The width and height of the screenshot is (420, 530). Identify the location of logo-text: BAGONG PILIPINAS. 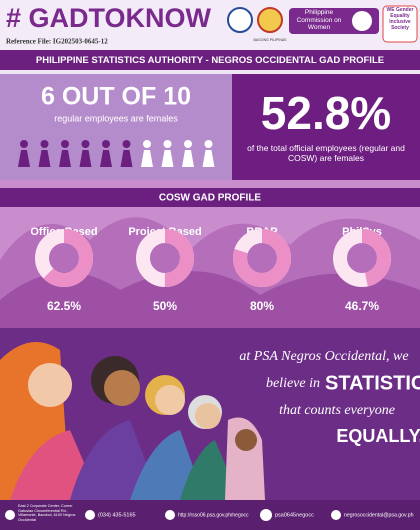
(270, 40).